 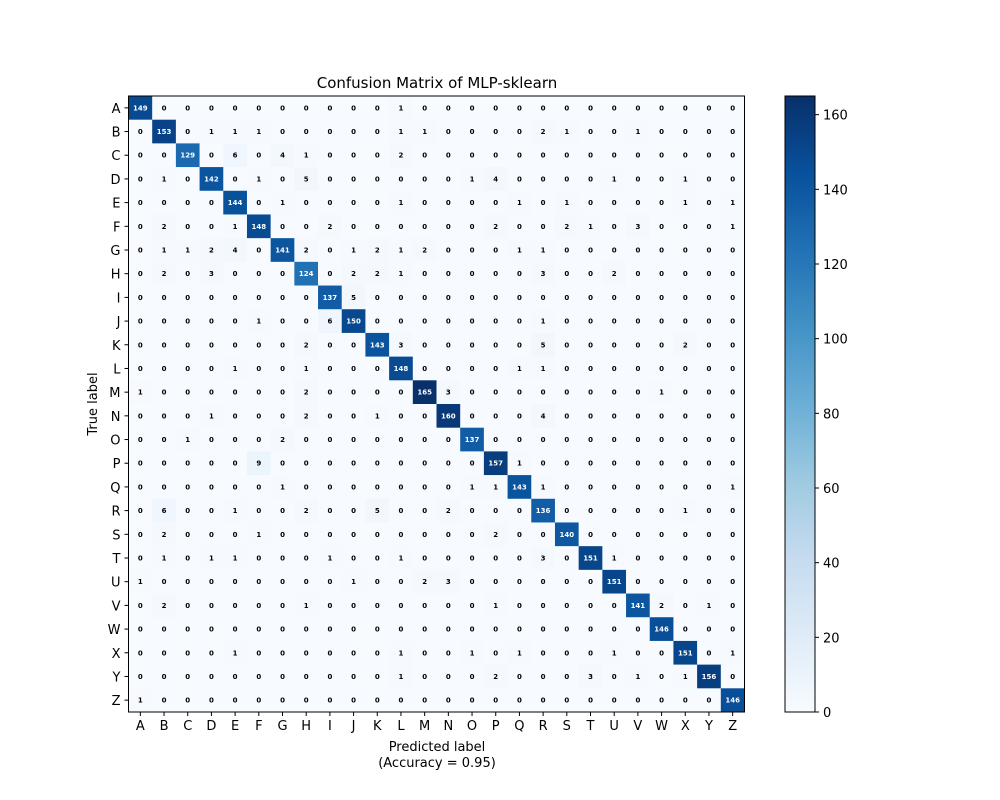 What do you see at coordinates (306, 726) in the screenshot?
I see `x-tick-label: H` at bounding box center [306, 726].